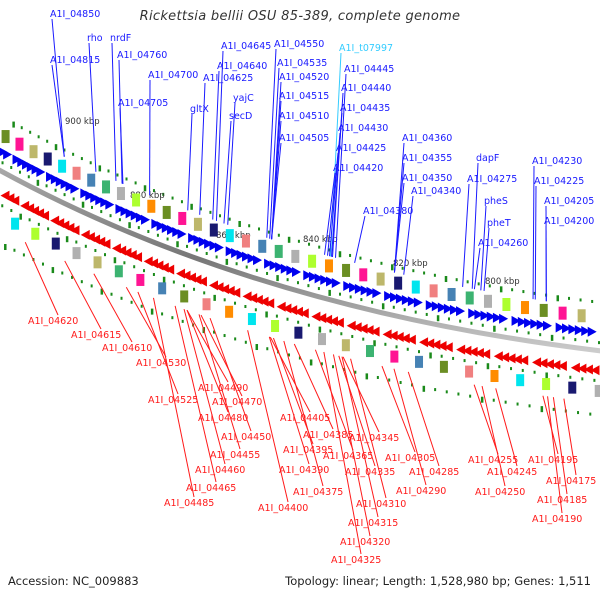 This screenshot has width=600, height=600. I want to click on reverse-gene-label: A1I_04525, so click(173, 400).